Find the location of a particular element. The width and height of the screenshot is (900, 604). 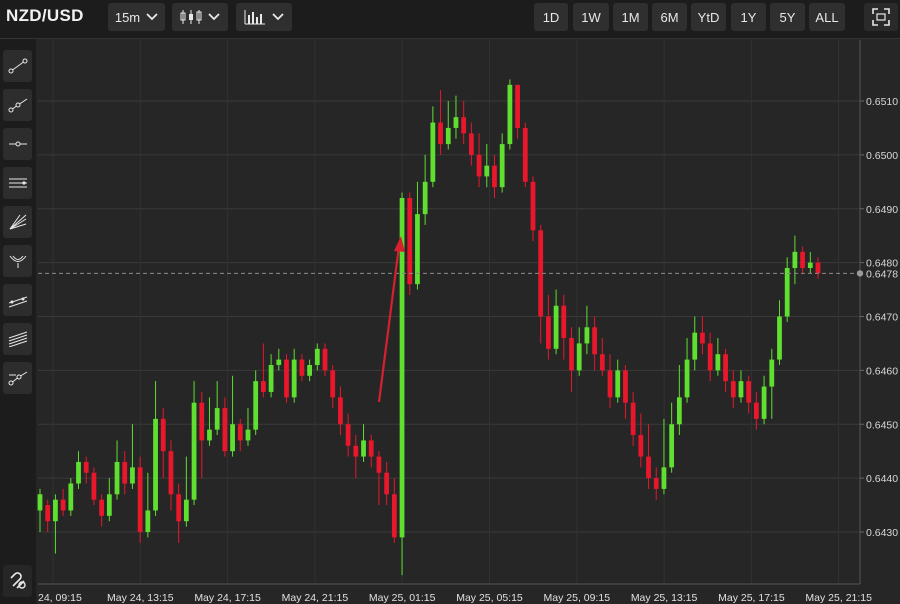

annotation-arrow is located at coordinates (391, 319).